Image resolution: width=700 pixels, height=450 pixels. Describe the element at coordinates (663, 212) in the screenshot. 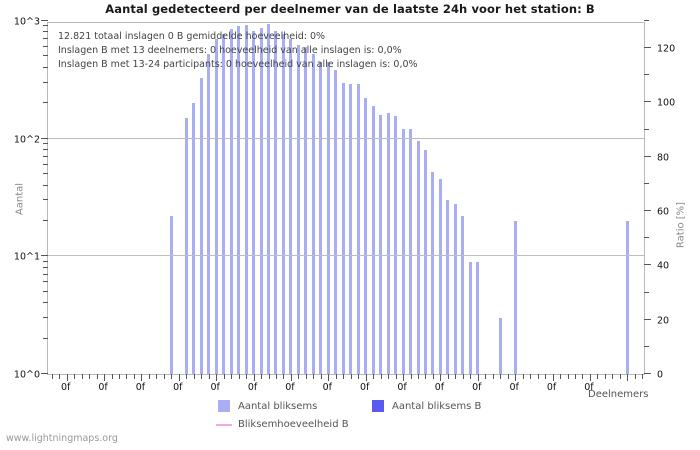

I see `y-axis-right-label: 60` at that location.